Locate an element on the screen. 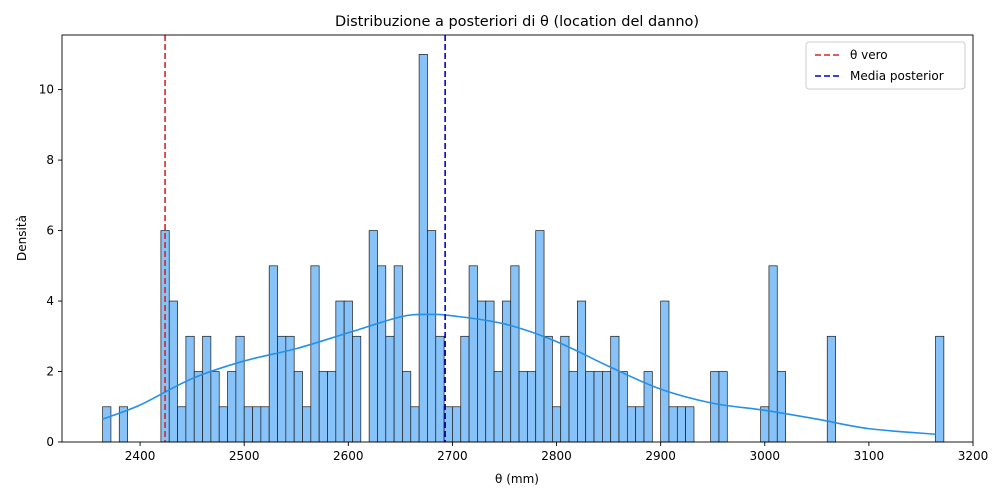 This screenshot has height=500, width=1000. x-tick-label: 3200 is located at coordinates (973, 456).